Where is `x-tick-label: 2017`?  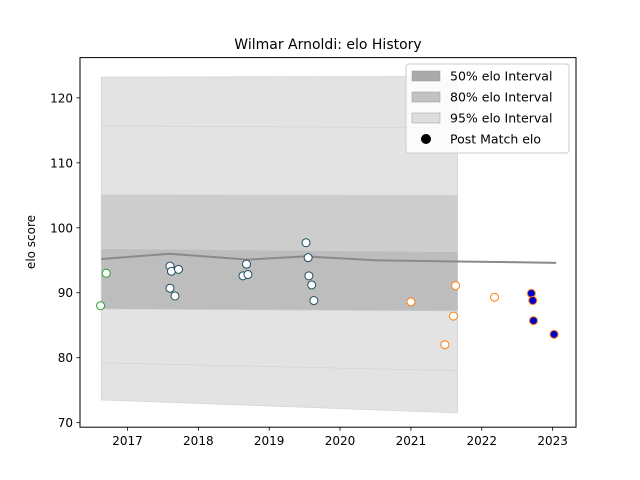
x-tick-label: 2017 is located at coordinates (127, 441).